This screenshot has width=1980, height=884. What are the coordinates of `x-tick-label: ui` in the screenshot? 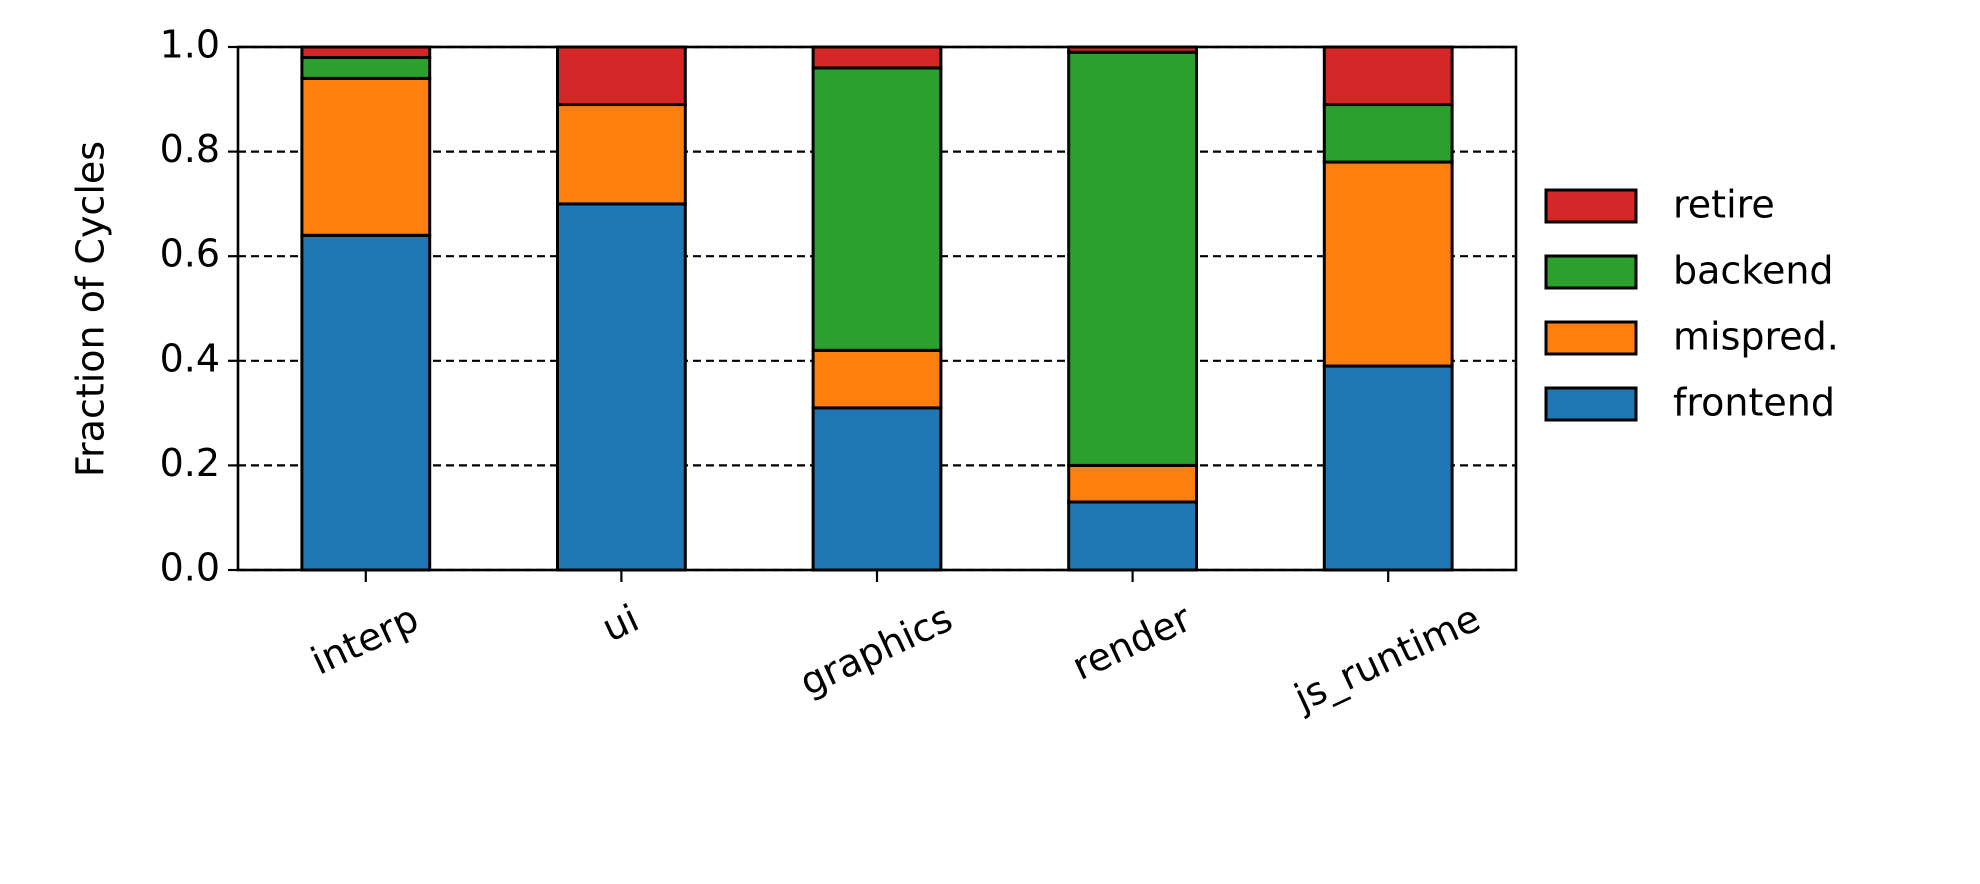 It's located at (620, 623).